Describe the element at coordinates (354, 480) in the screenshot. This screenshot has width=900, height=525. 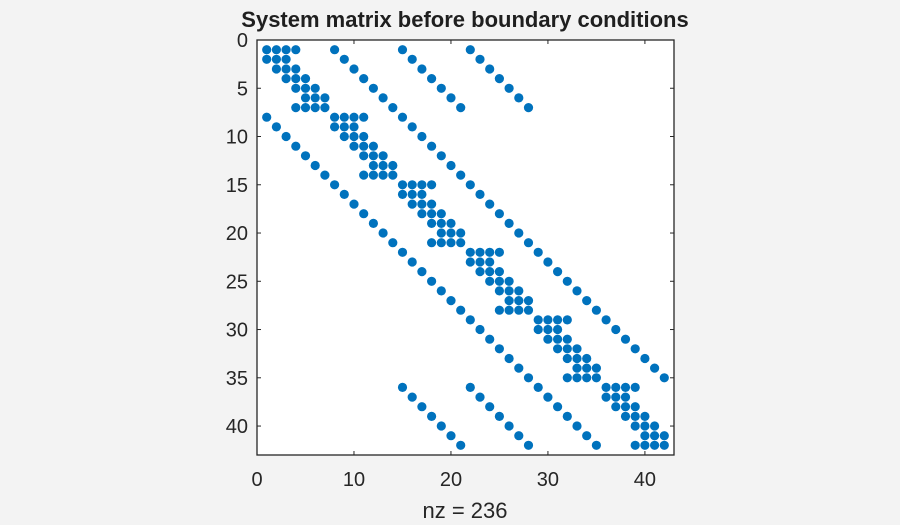
I see `x-tick-label: 10` at that location.